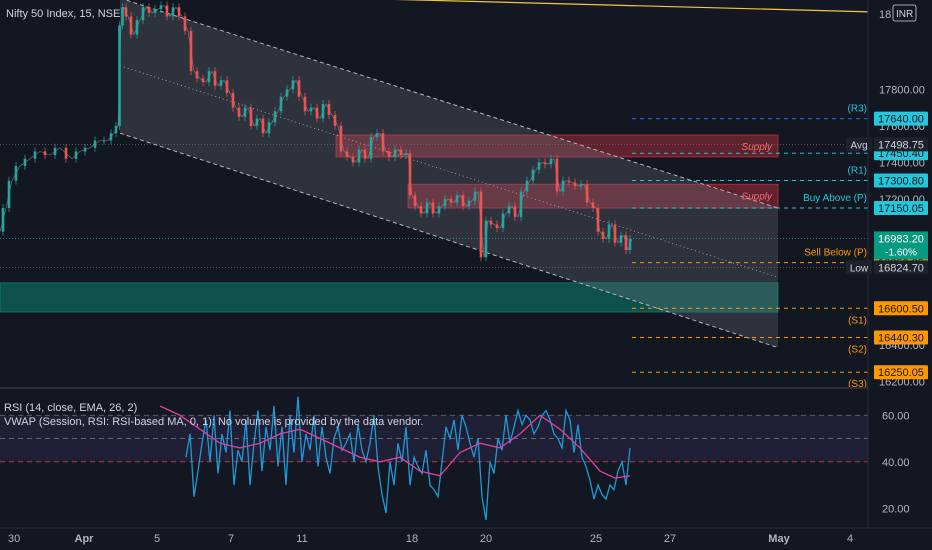 This screenshot has width=932, height=550. What do you see at coordinates (85, 539) in the screenshot?
I see `time-tick-label: Apr` at bounding box center [85, 539].